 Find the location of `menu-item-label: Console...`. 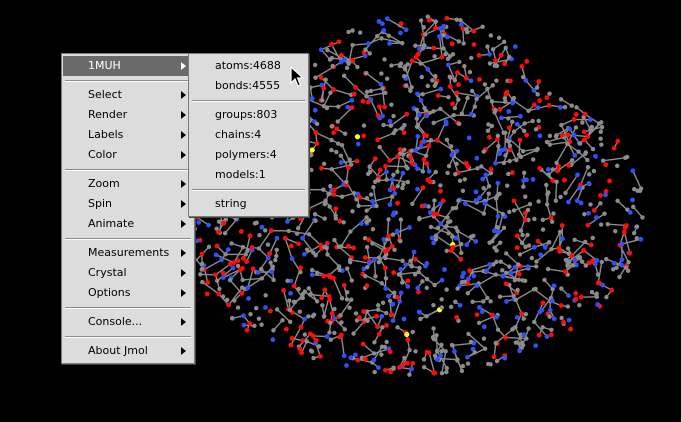

menu-item-label: Console... is located at coordinates (115, 321).